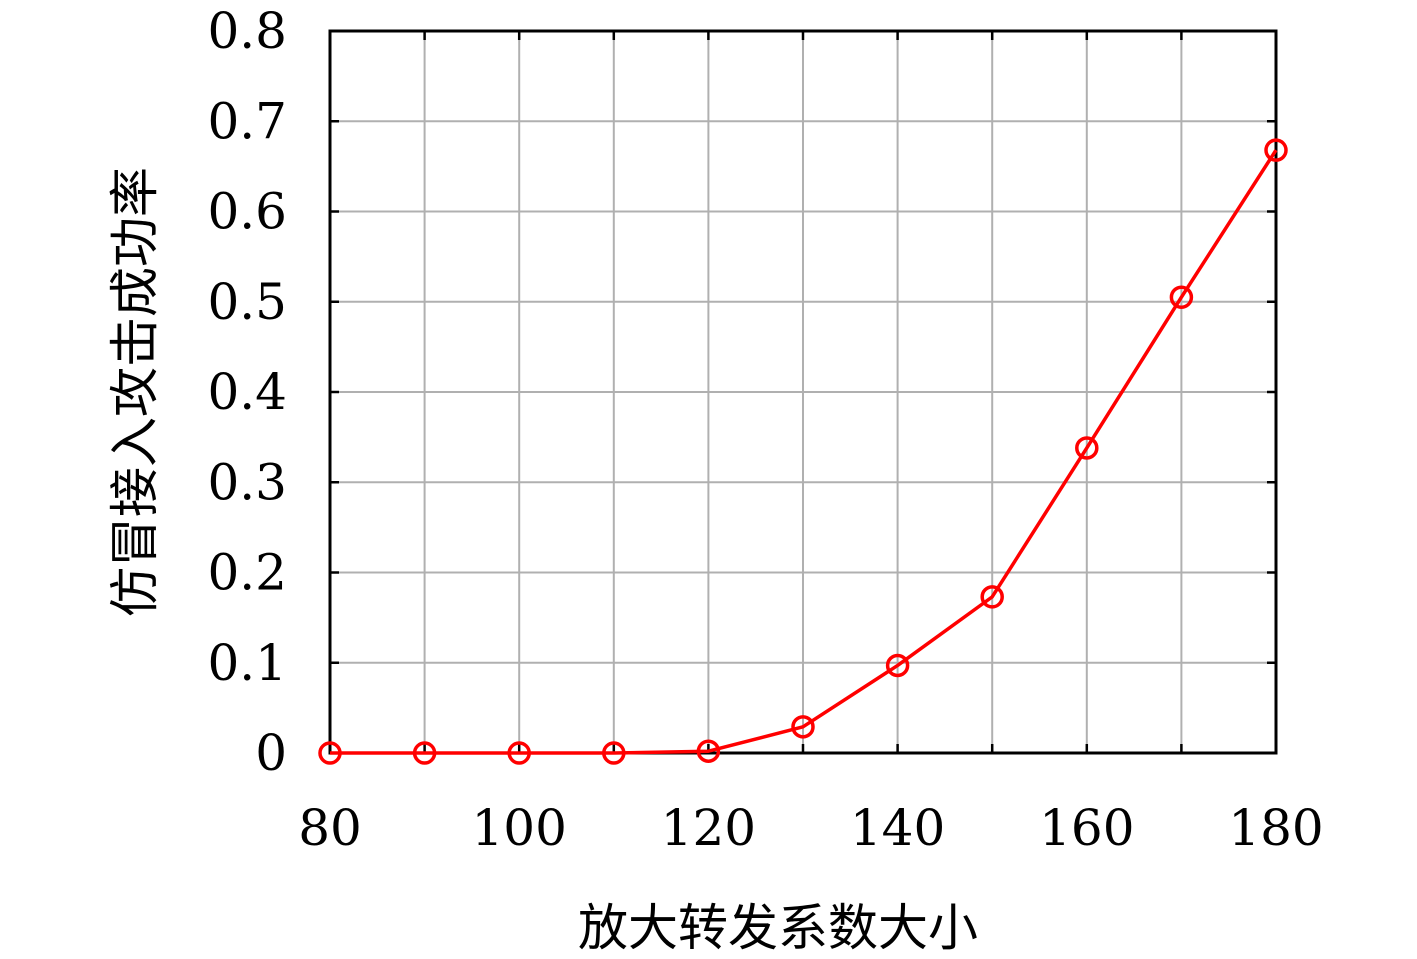 This screenshot has width=1417, height=959. I want to click on y-tick-label: 0.7, so click(247, 121).